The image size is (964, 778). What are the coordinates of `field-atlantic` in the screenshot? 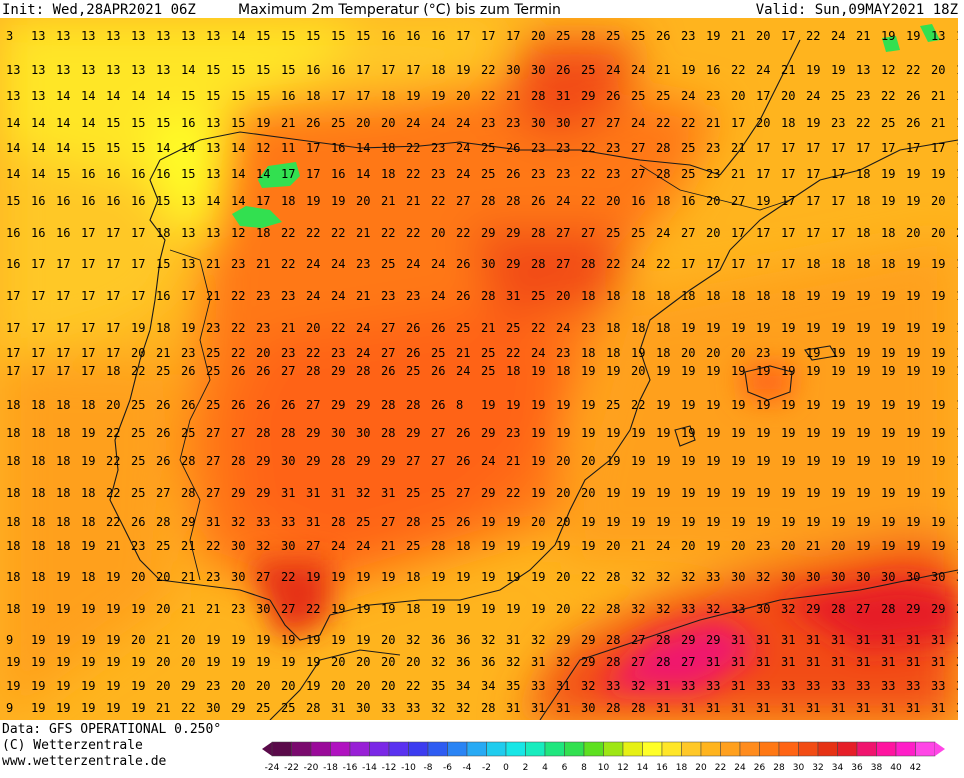 It's located at (90, 540).